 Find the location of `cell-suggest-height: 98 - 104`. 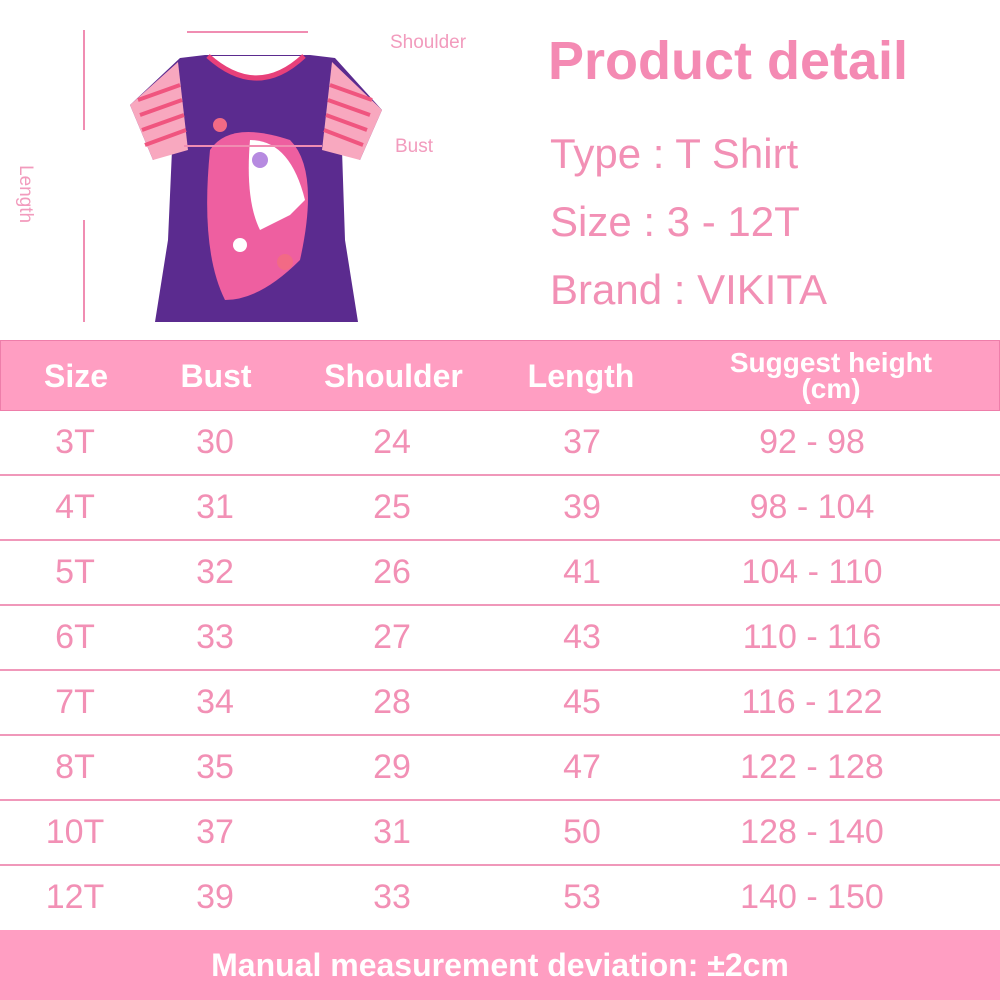

cell-suggest-height: 98 - 104 is located at coordinates (812, 506).